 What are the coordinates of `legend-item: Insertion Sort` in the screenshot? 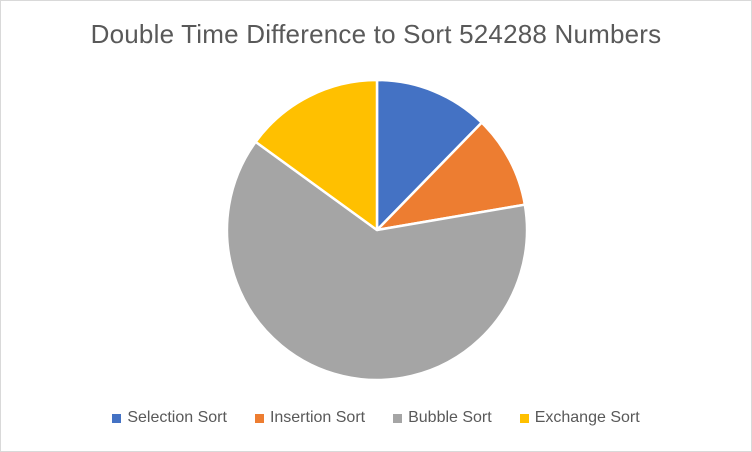 It's located at (310, 418).